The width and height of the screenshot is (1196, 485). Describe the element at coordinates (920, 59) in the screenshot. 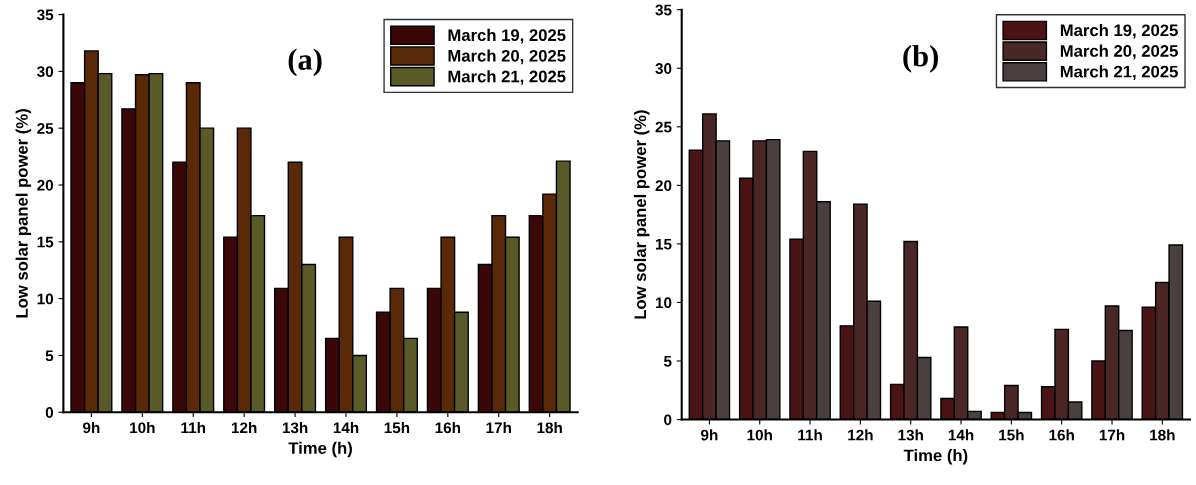

I see `annotation: (b)` at that location.